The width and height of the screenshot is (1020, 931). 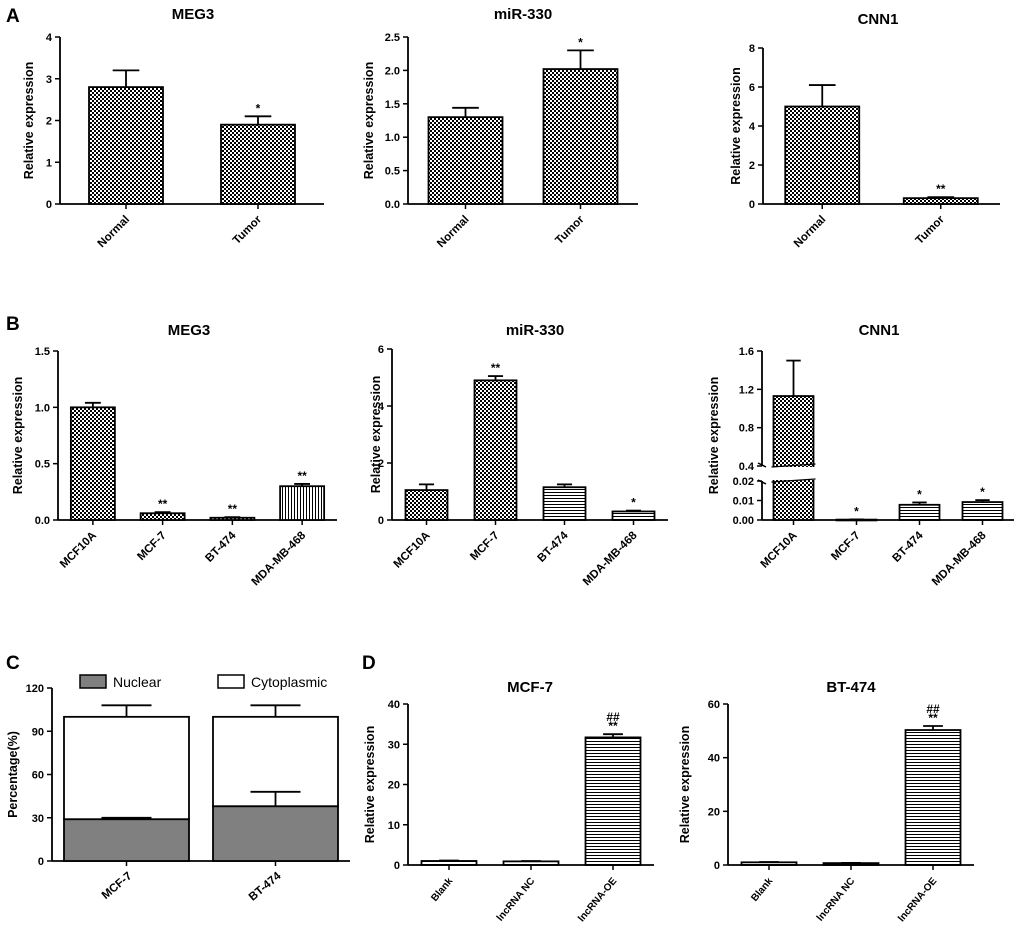 I want to click on axis-break-gap, so click(x=793, y=473).